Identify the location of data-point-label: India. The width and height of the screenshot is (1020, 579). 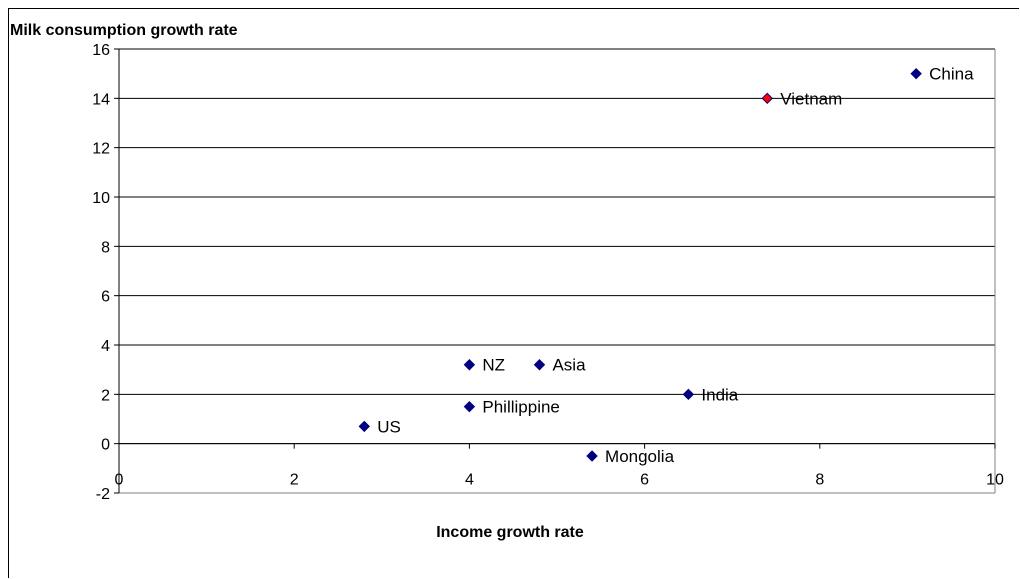
(719, 394).